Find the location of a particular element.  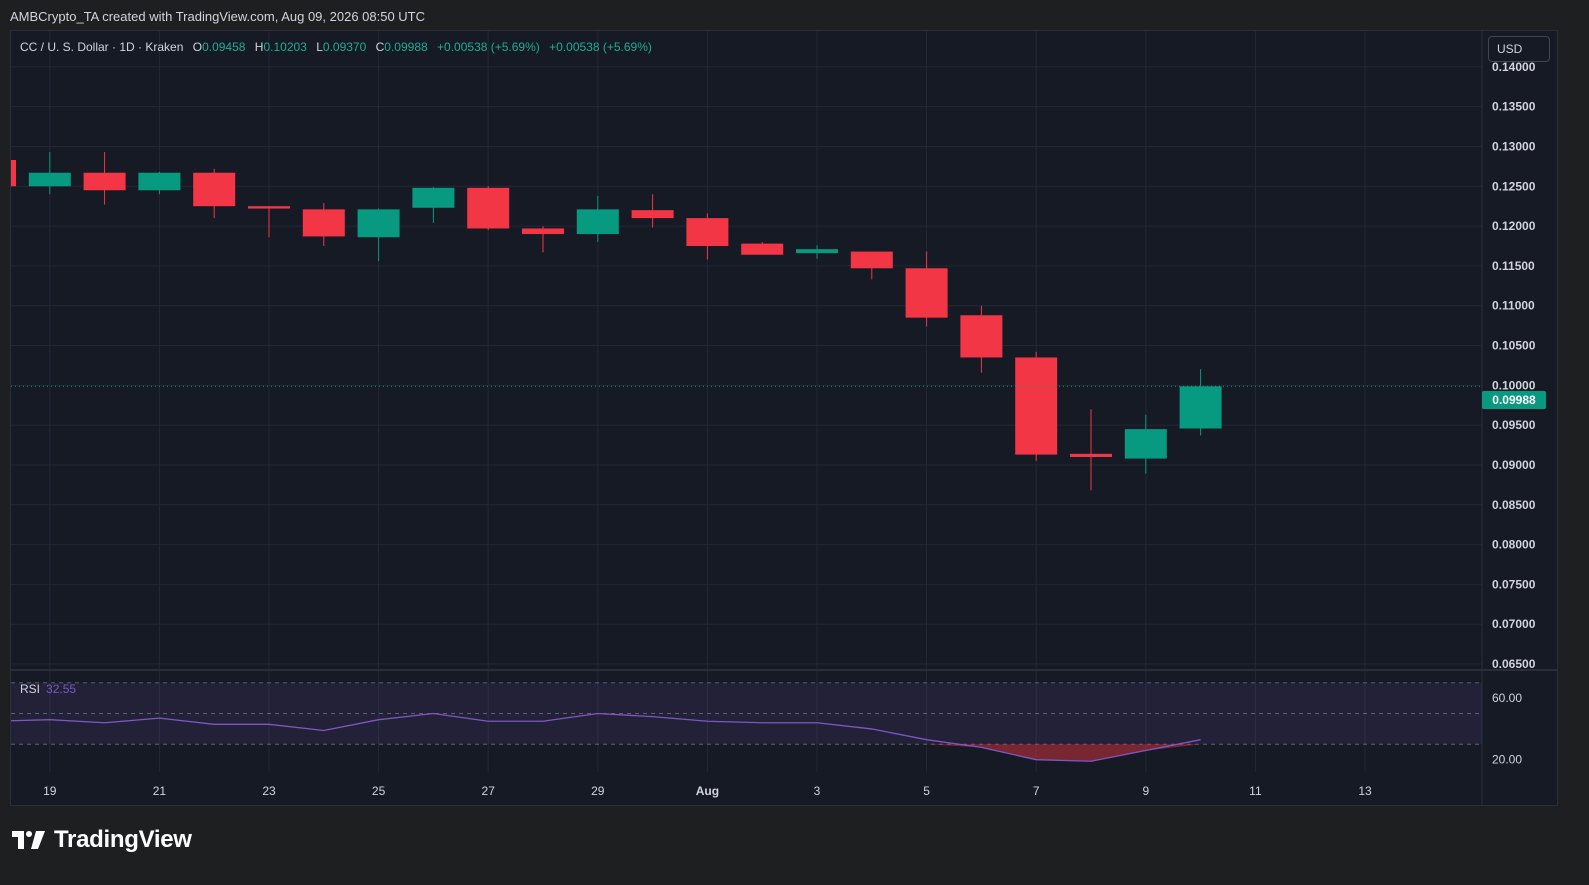

time-tick-label: 9 is located at coordinates (1145, 791).